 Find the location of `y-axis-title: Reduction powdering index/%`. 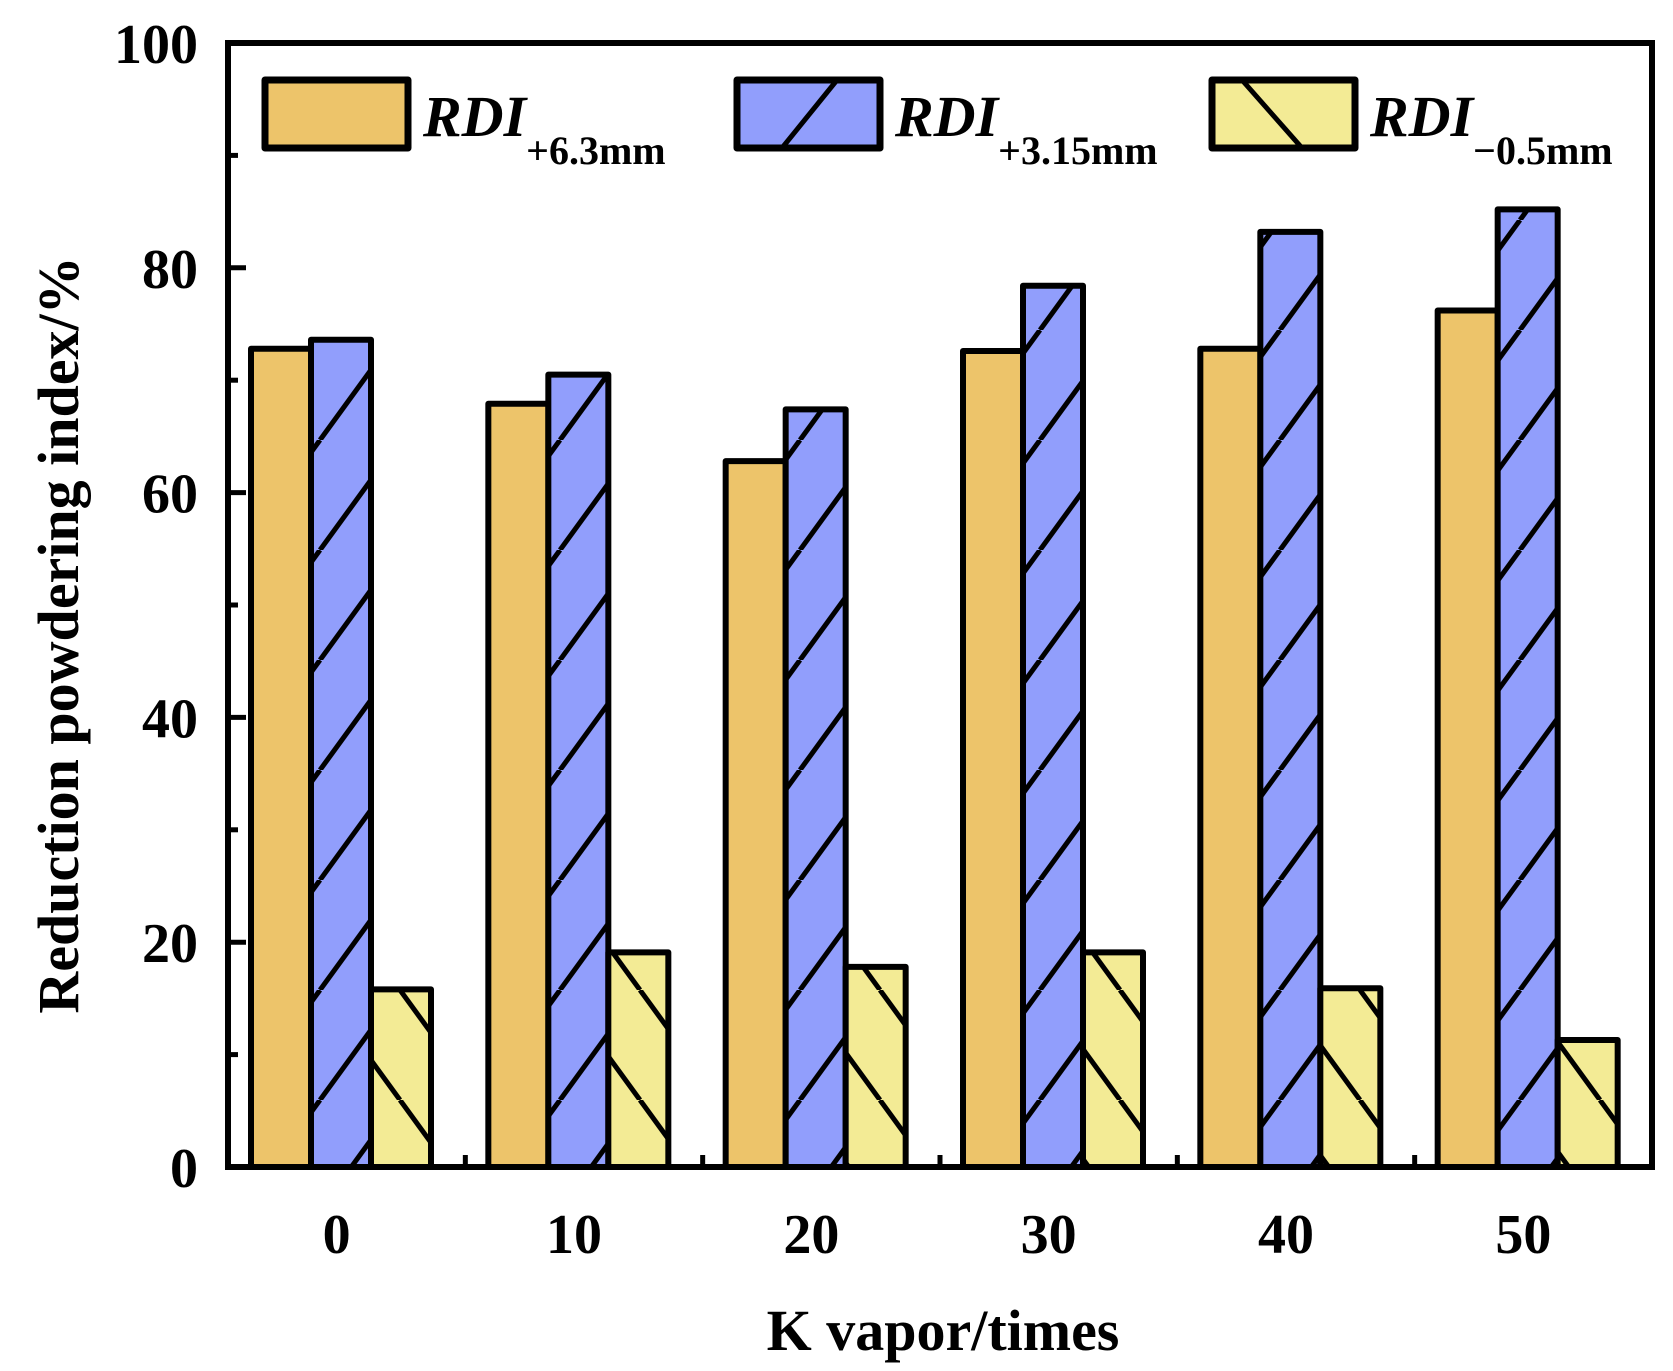

y-axis-title: Reduction powdering index/% is located at coordinates (58, 634).